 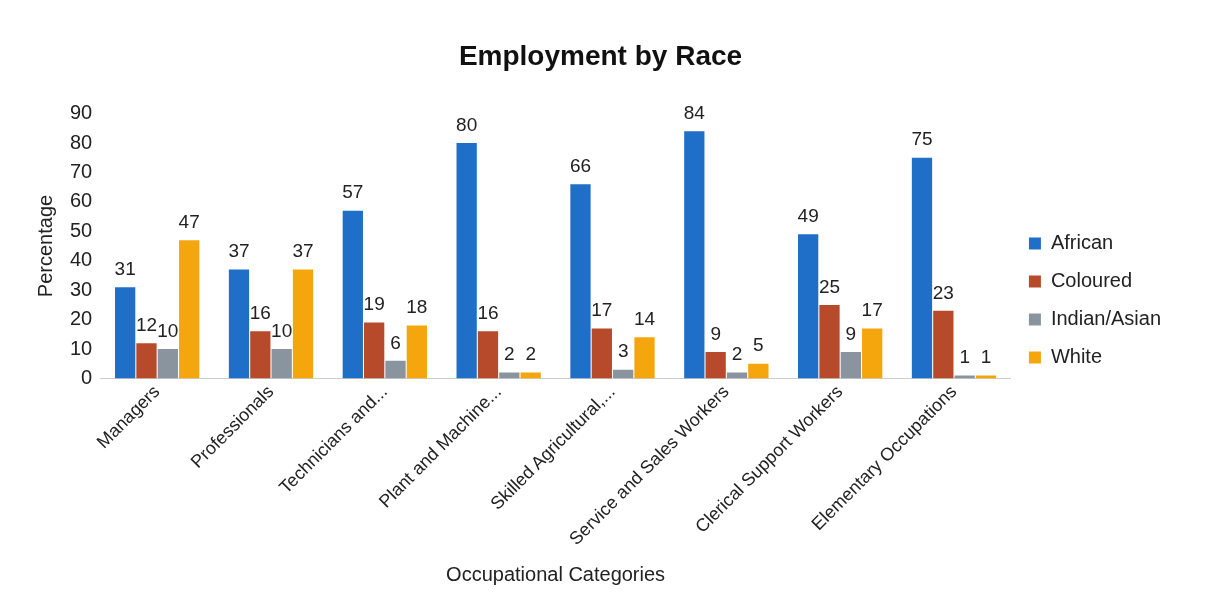 I want to click on y-tick-label: 80, so click(x=81, y=141).